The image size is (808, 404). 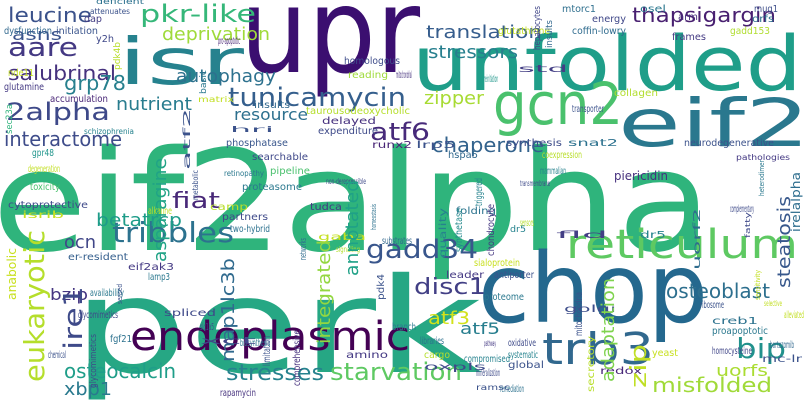 What do you see at coordinates (750, 31) in the screenshot?
I see `word-gadd153: gadd153` at bounding box center [750, 31].